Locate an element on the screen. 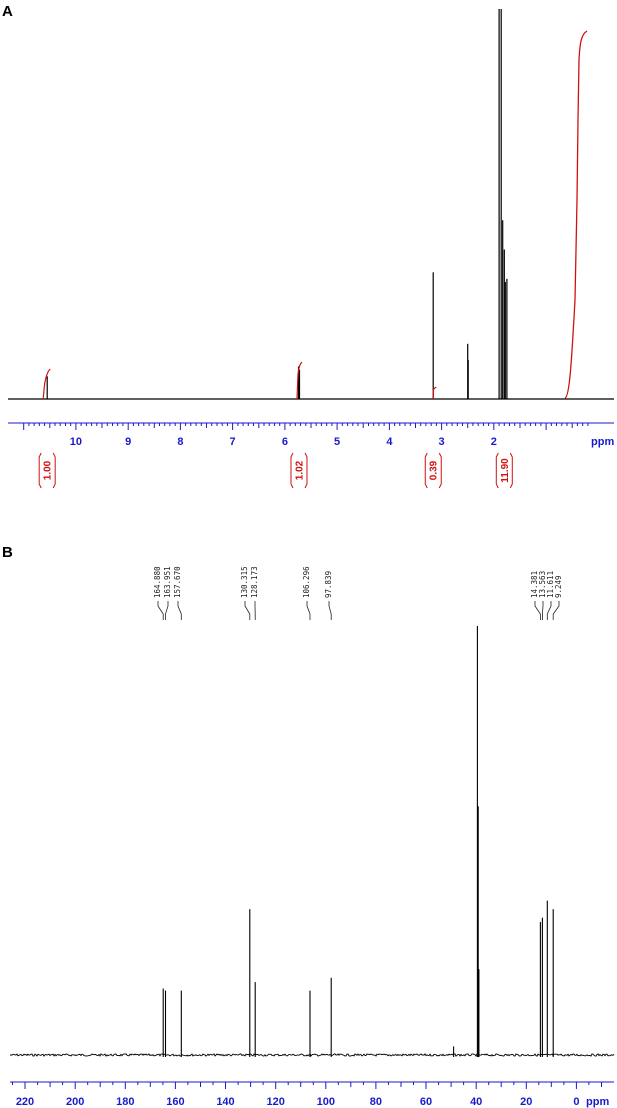 This screenshot has height=1108, width=617. panel-b-peak-label: 128.173 is located at coordinates (254, 582).